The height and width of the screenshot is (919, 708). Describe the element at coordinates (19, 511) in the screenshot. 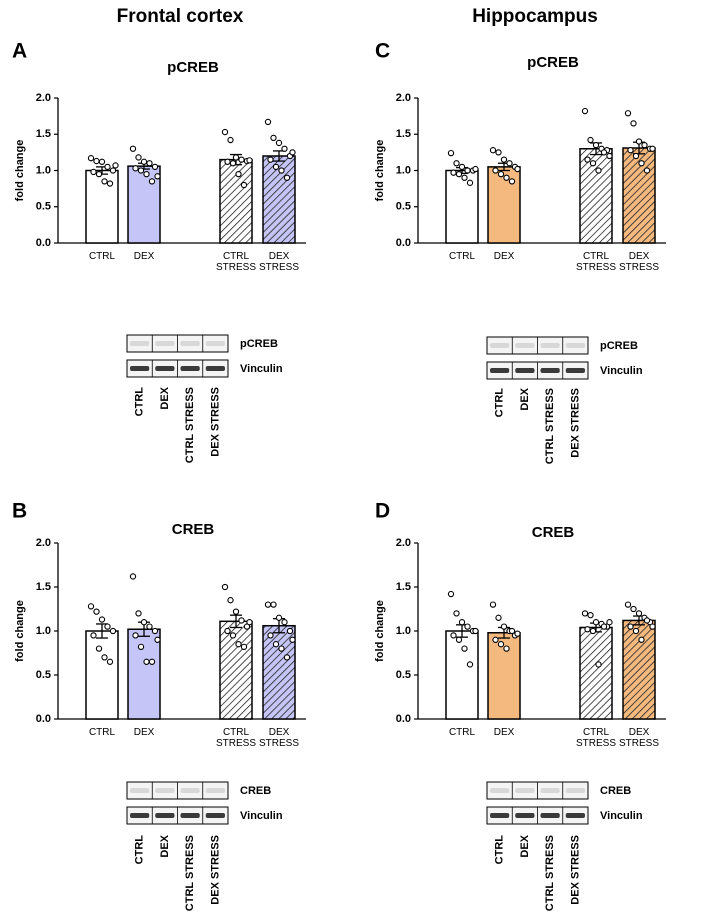

I see `panel-letter: B` at that location.